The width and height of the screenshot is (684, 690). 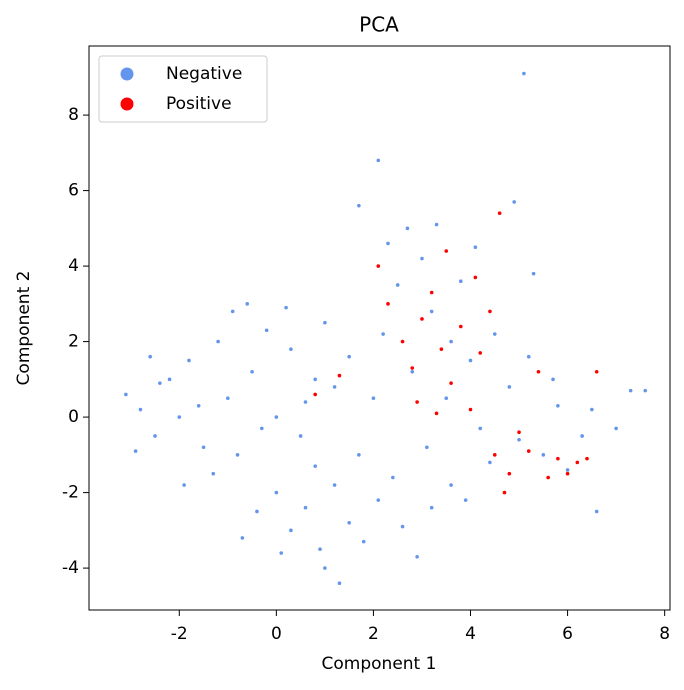 I want to click on y-axis-label: Component 2, so click(x=24, y=328).